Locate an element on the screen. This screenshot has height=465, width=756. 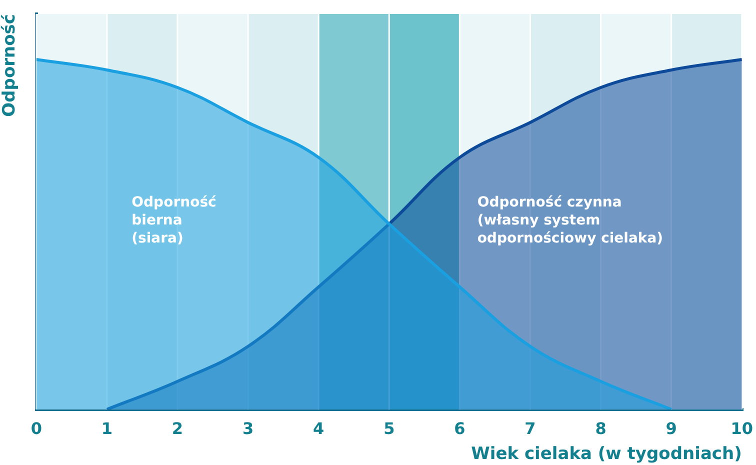
x-tick-label: 3 is located at coordinates (248, 428).